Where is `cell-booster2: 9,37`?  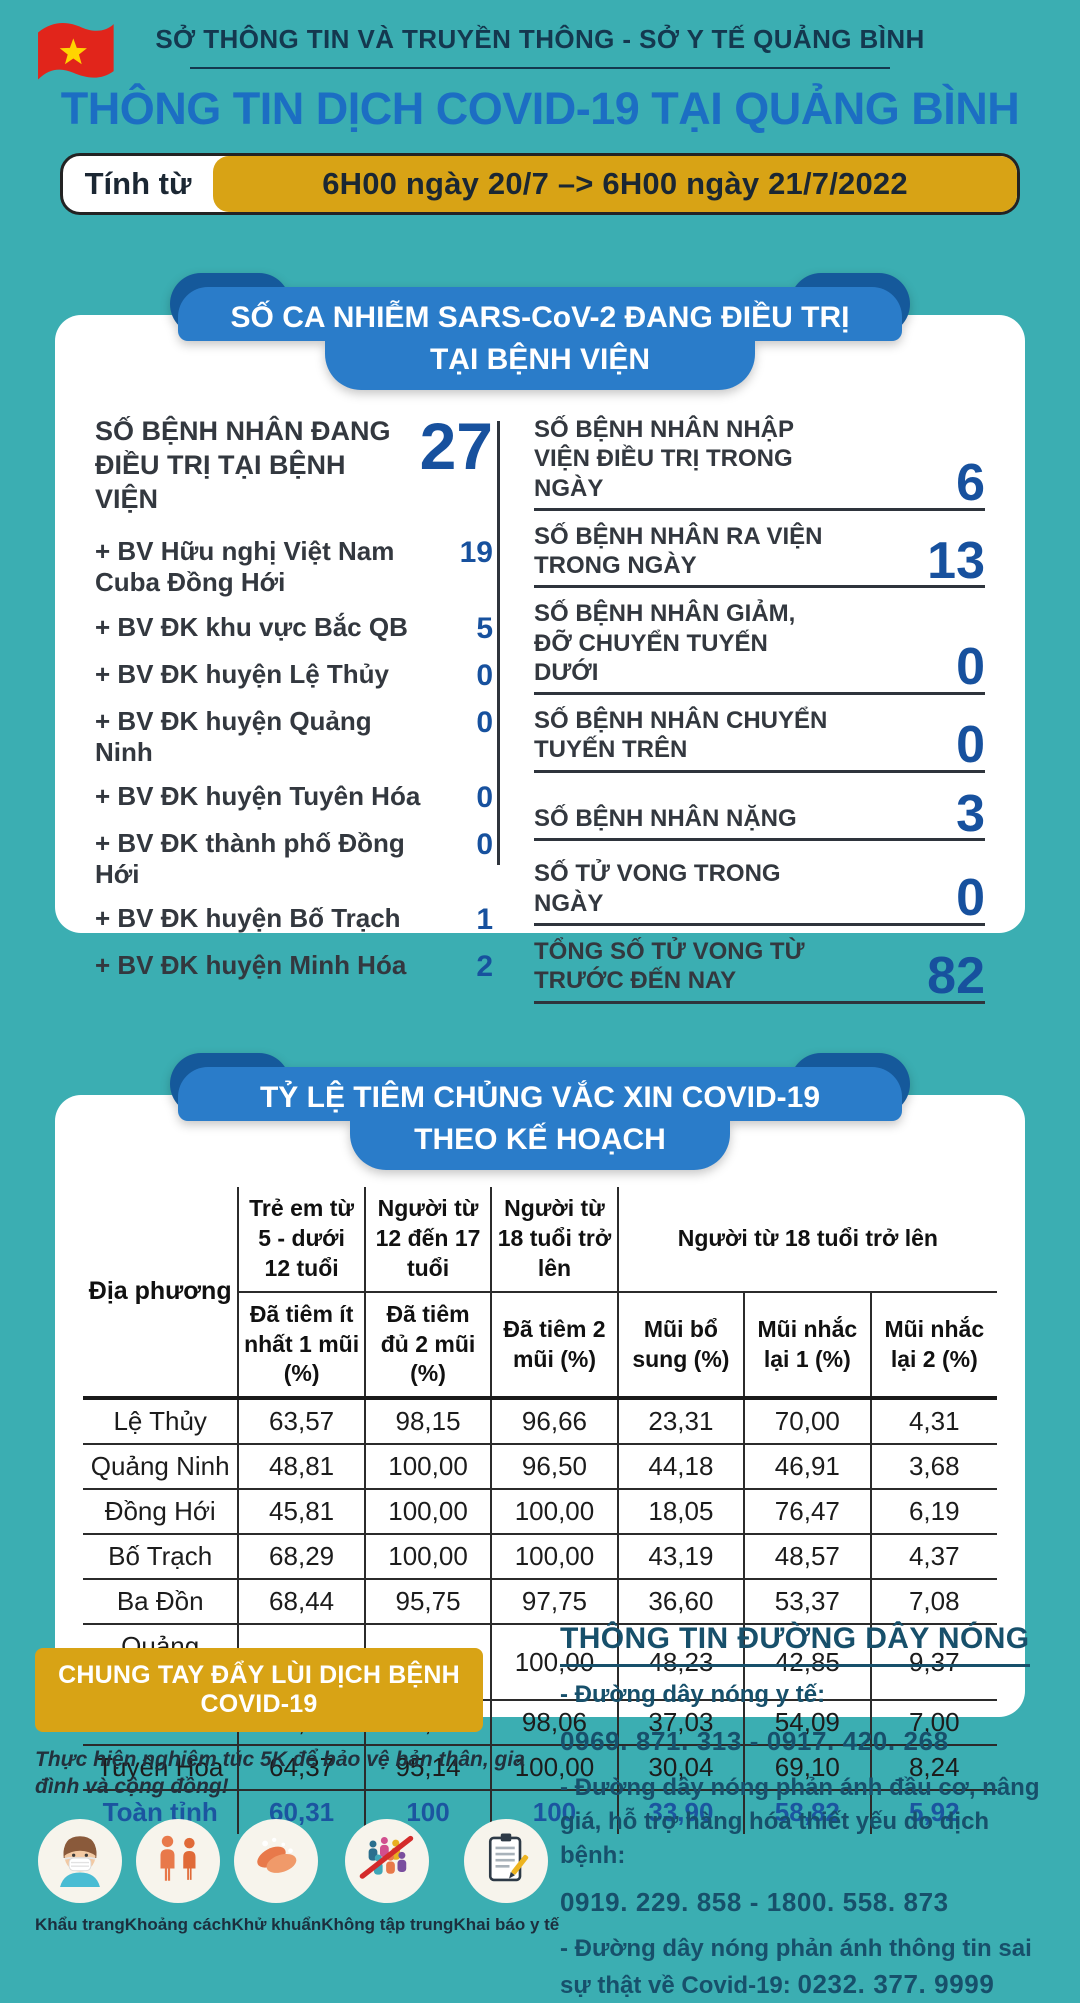
cell-booster2: 9,37 is located at coordinates (933, 1662).